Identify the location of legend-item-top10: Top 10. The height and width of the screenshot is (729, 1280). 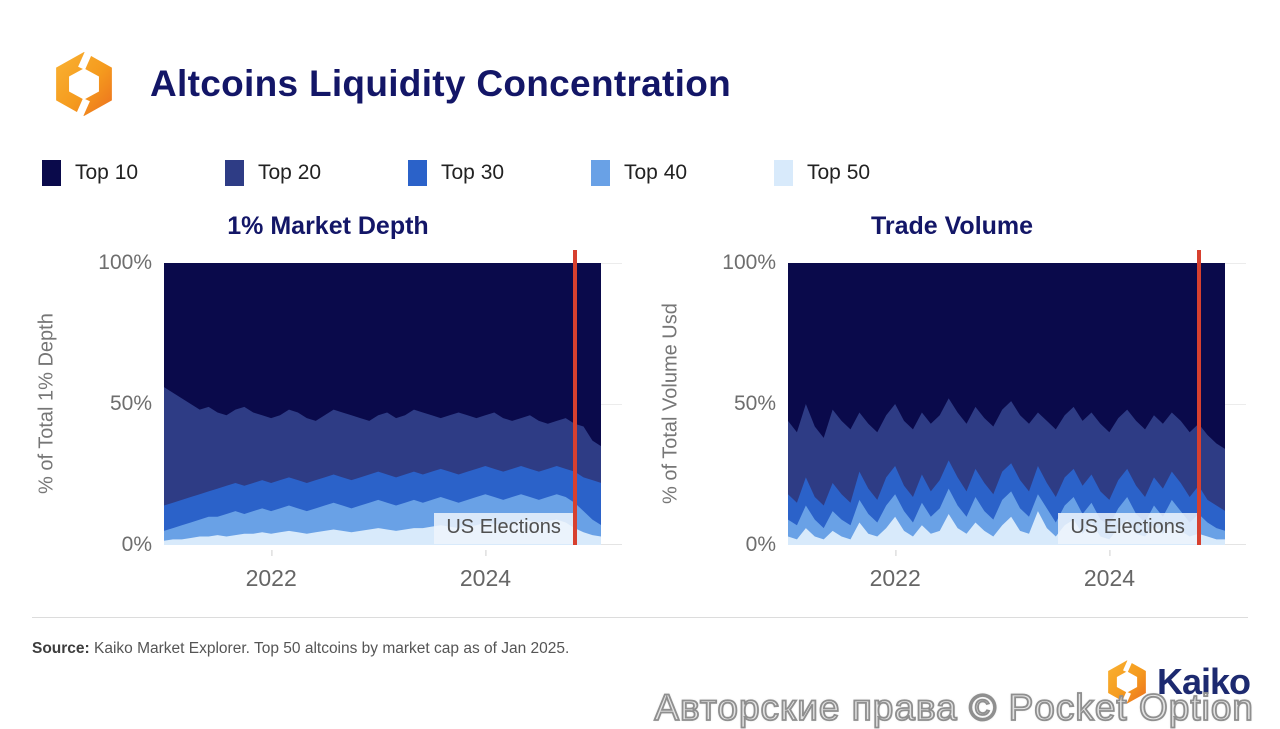
(133, 172).